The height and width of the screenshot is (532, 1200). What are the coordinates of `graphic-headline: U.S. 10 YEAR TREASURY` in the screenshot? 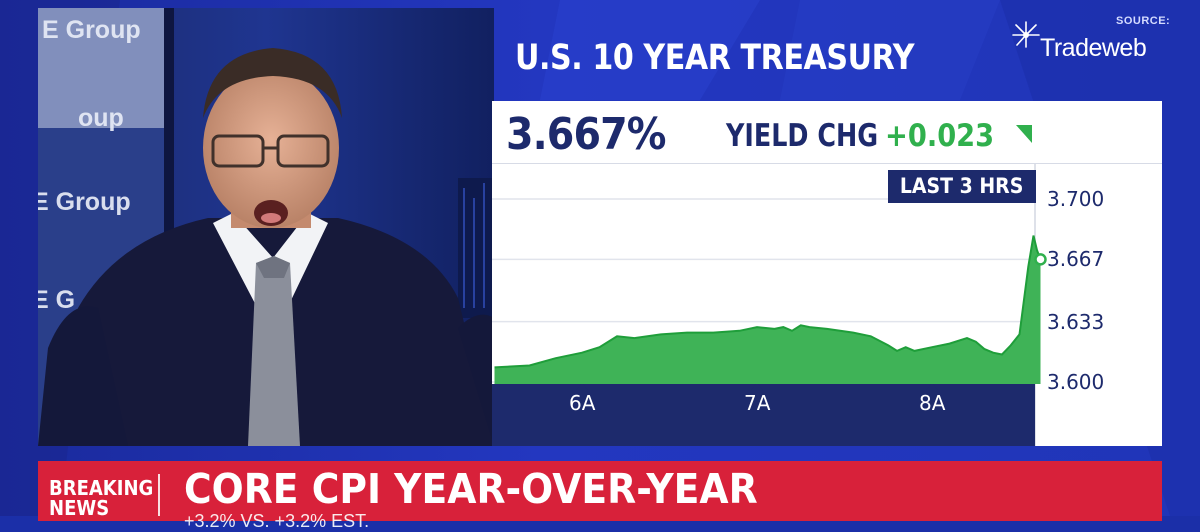 It's located at (715, 58).